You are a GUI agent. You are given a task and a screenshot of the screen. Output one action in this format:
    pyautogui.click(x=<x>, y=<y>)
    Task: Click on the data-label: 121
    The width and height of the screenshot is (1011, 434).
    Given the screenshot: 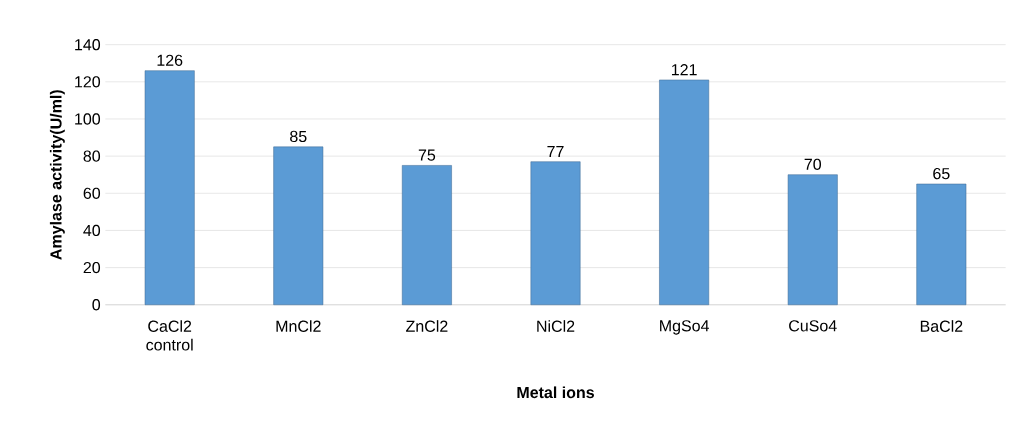 What is the action you would take?
    pyautogui.click(x=684, y=70)
    